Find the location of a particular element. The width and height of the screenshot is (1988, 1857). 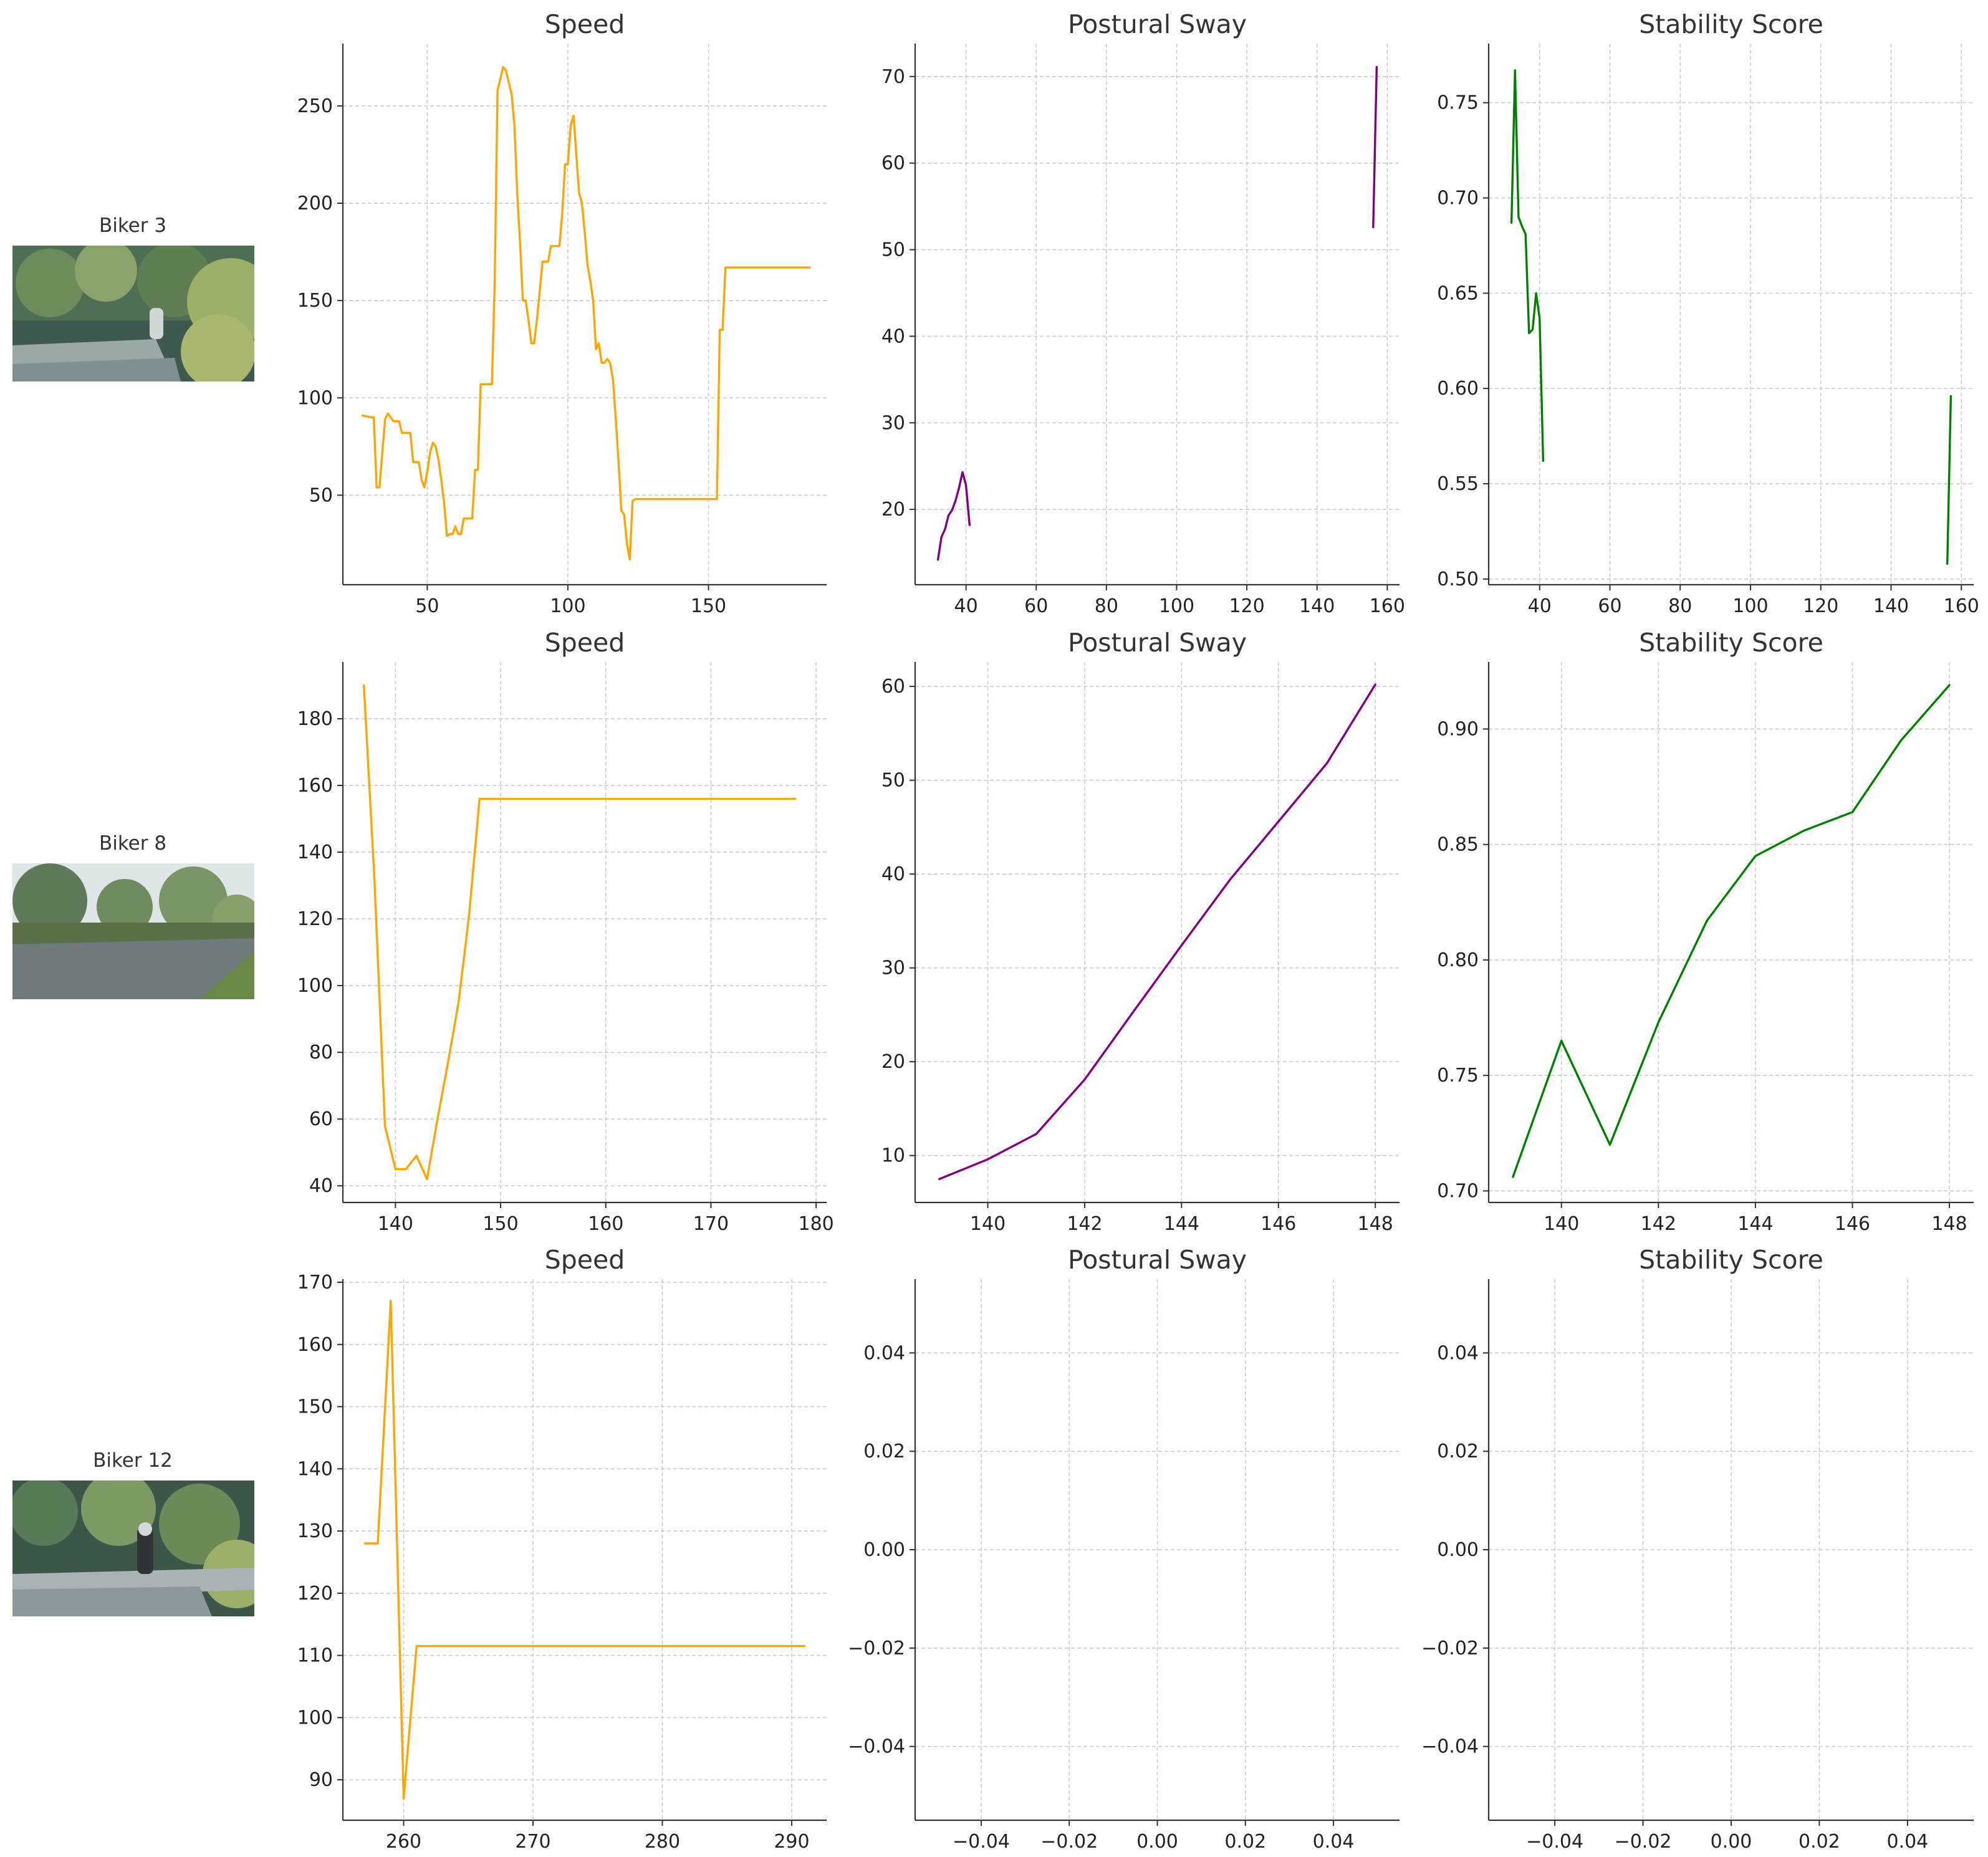

x-tick-label: 260 is located at coordinates (403, 1842).